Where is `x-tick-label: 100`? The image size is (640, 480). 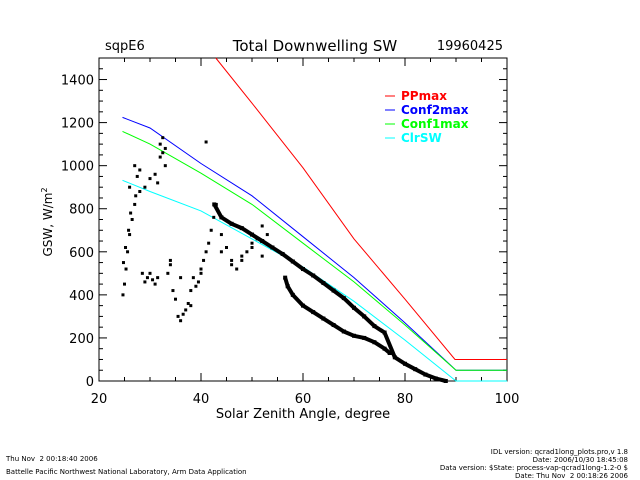 x-tick-label: 100 is located at coordinates (507, 399).